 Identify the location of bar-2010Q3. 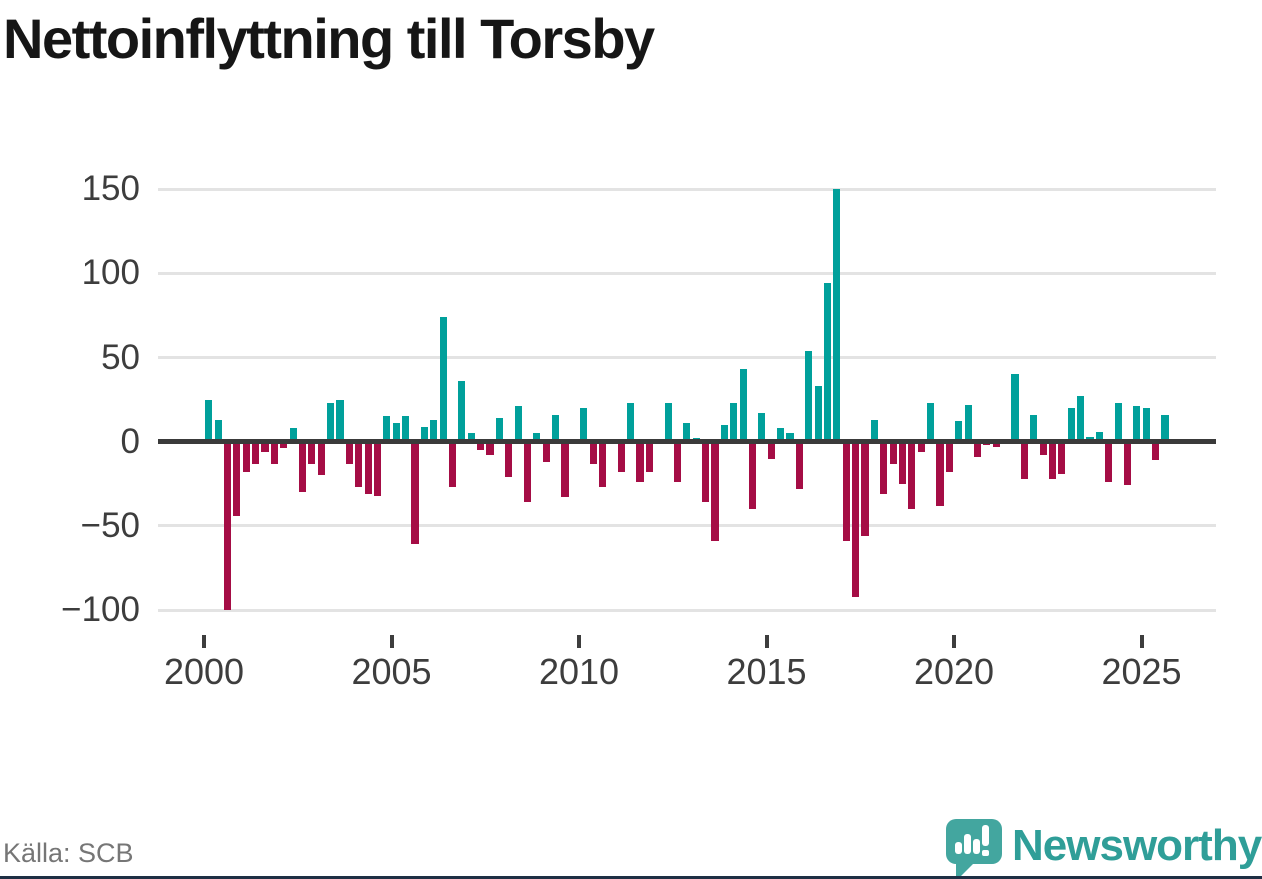
(602, 464).